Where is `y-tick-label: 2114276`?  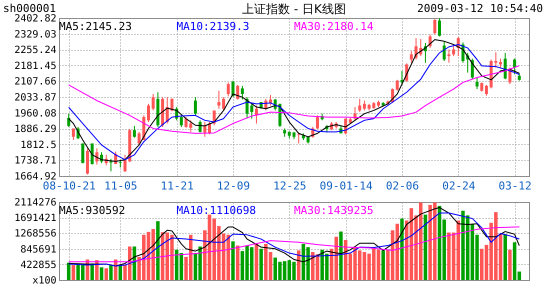 y-tick-label: 2114276 is located at coordinates (35, 203).